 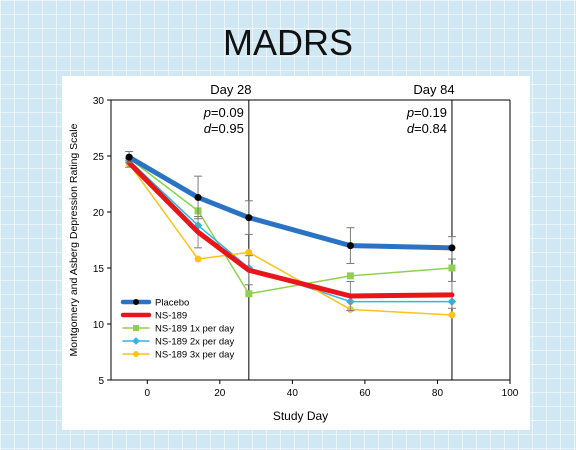 I want to click on legend-marker-placebo, so click(x=136, y=302).